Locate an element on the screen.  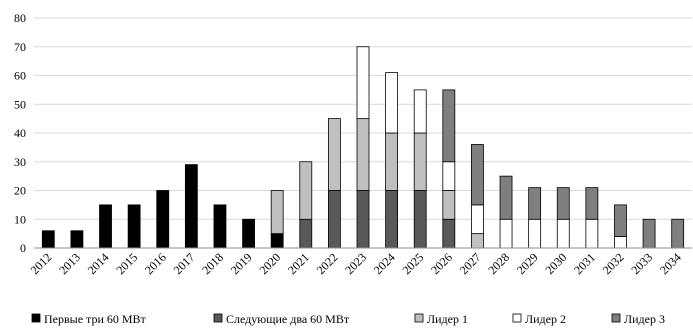
y-tick-label: 50 is located at coordinates (20, 104).